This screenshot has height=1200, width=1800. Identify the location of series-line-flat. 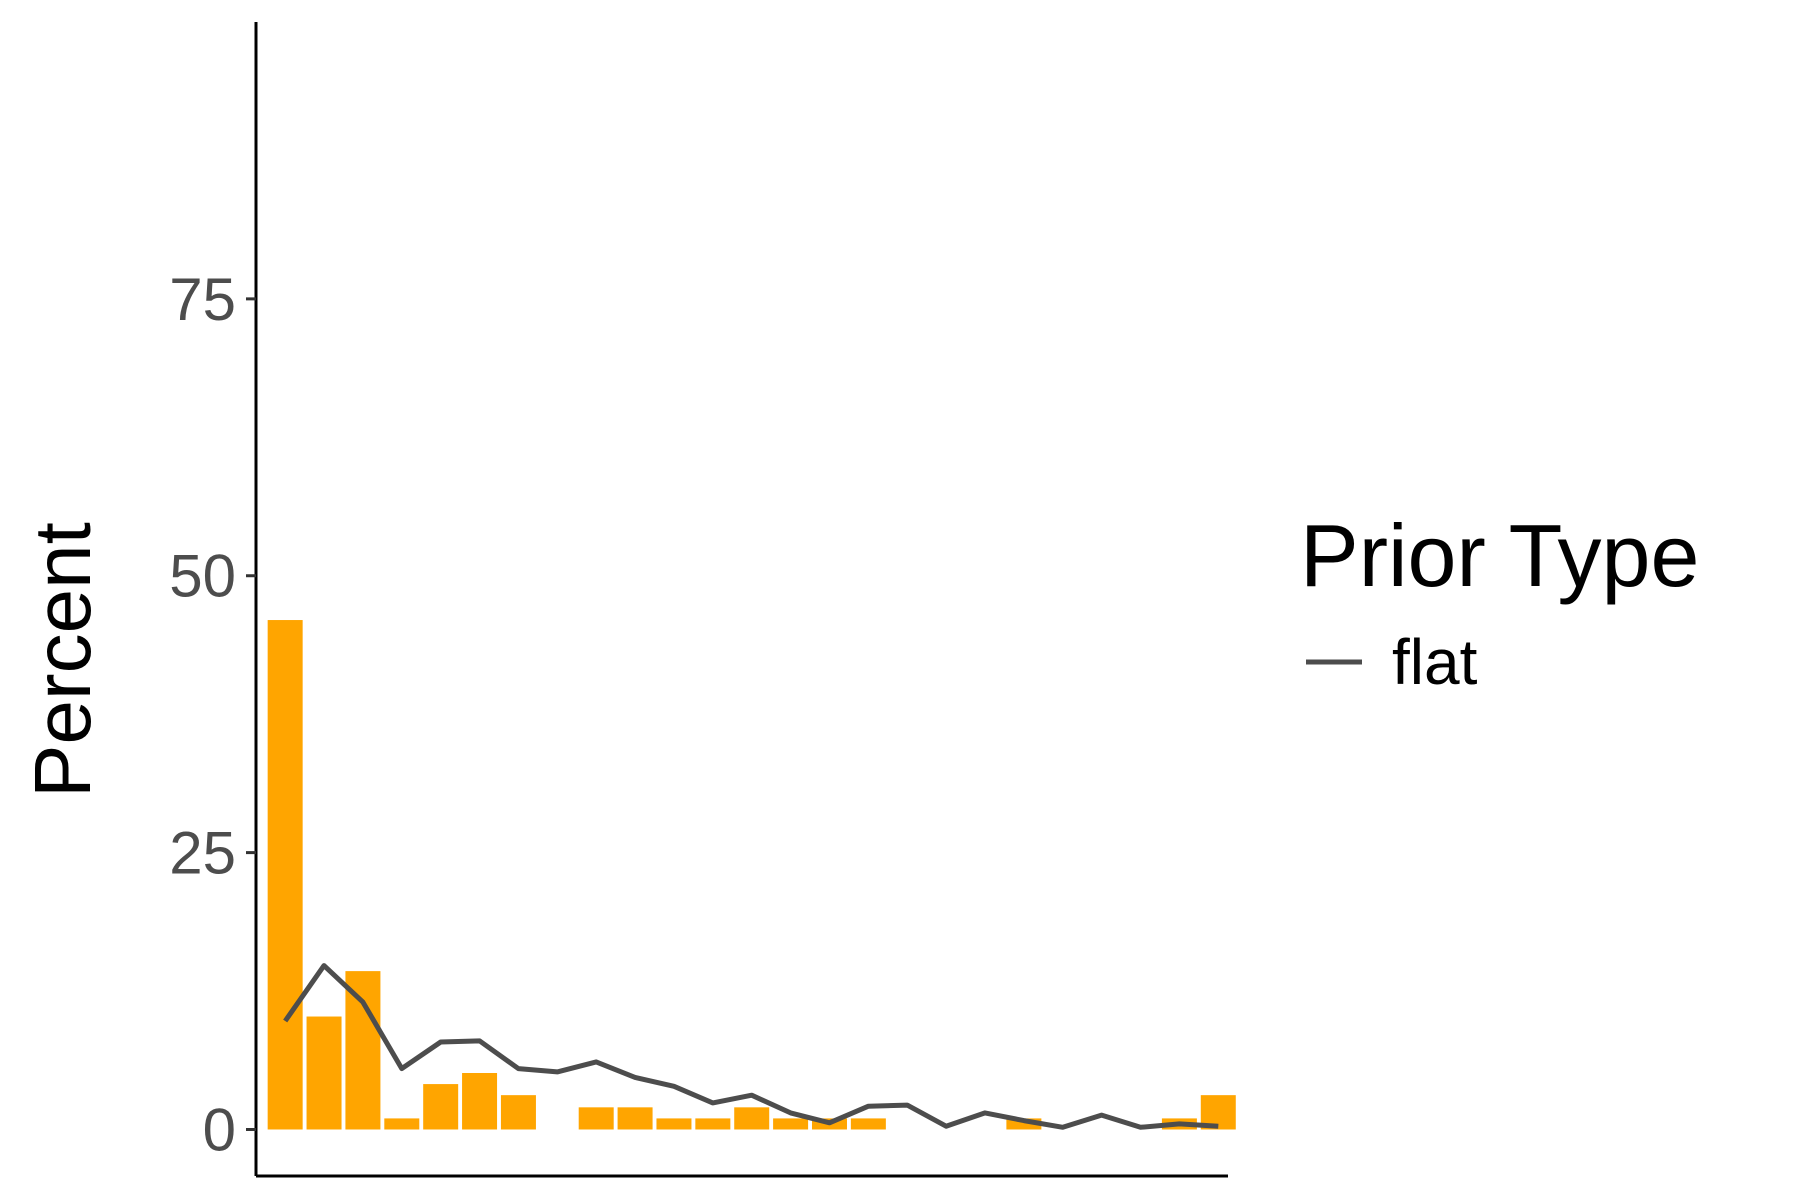
(751, 1046).